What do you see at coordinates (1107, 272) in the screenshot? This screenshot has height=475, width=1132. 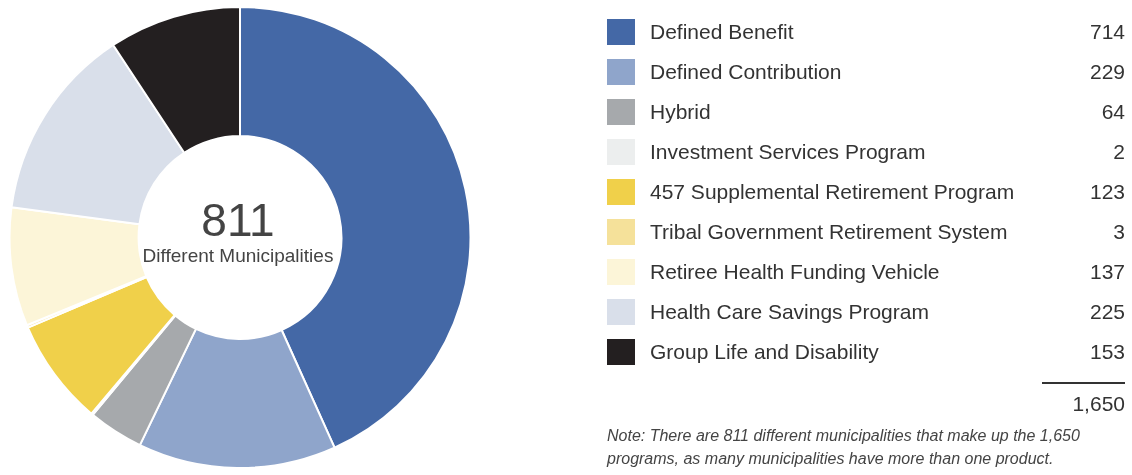 I see `data-label: 137` at bounding box center [1107, 272].